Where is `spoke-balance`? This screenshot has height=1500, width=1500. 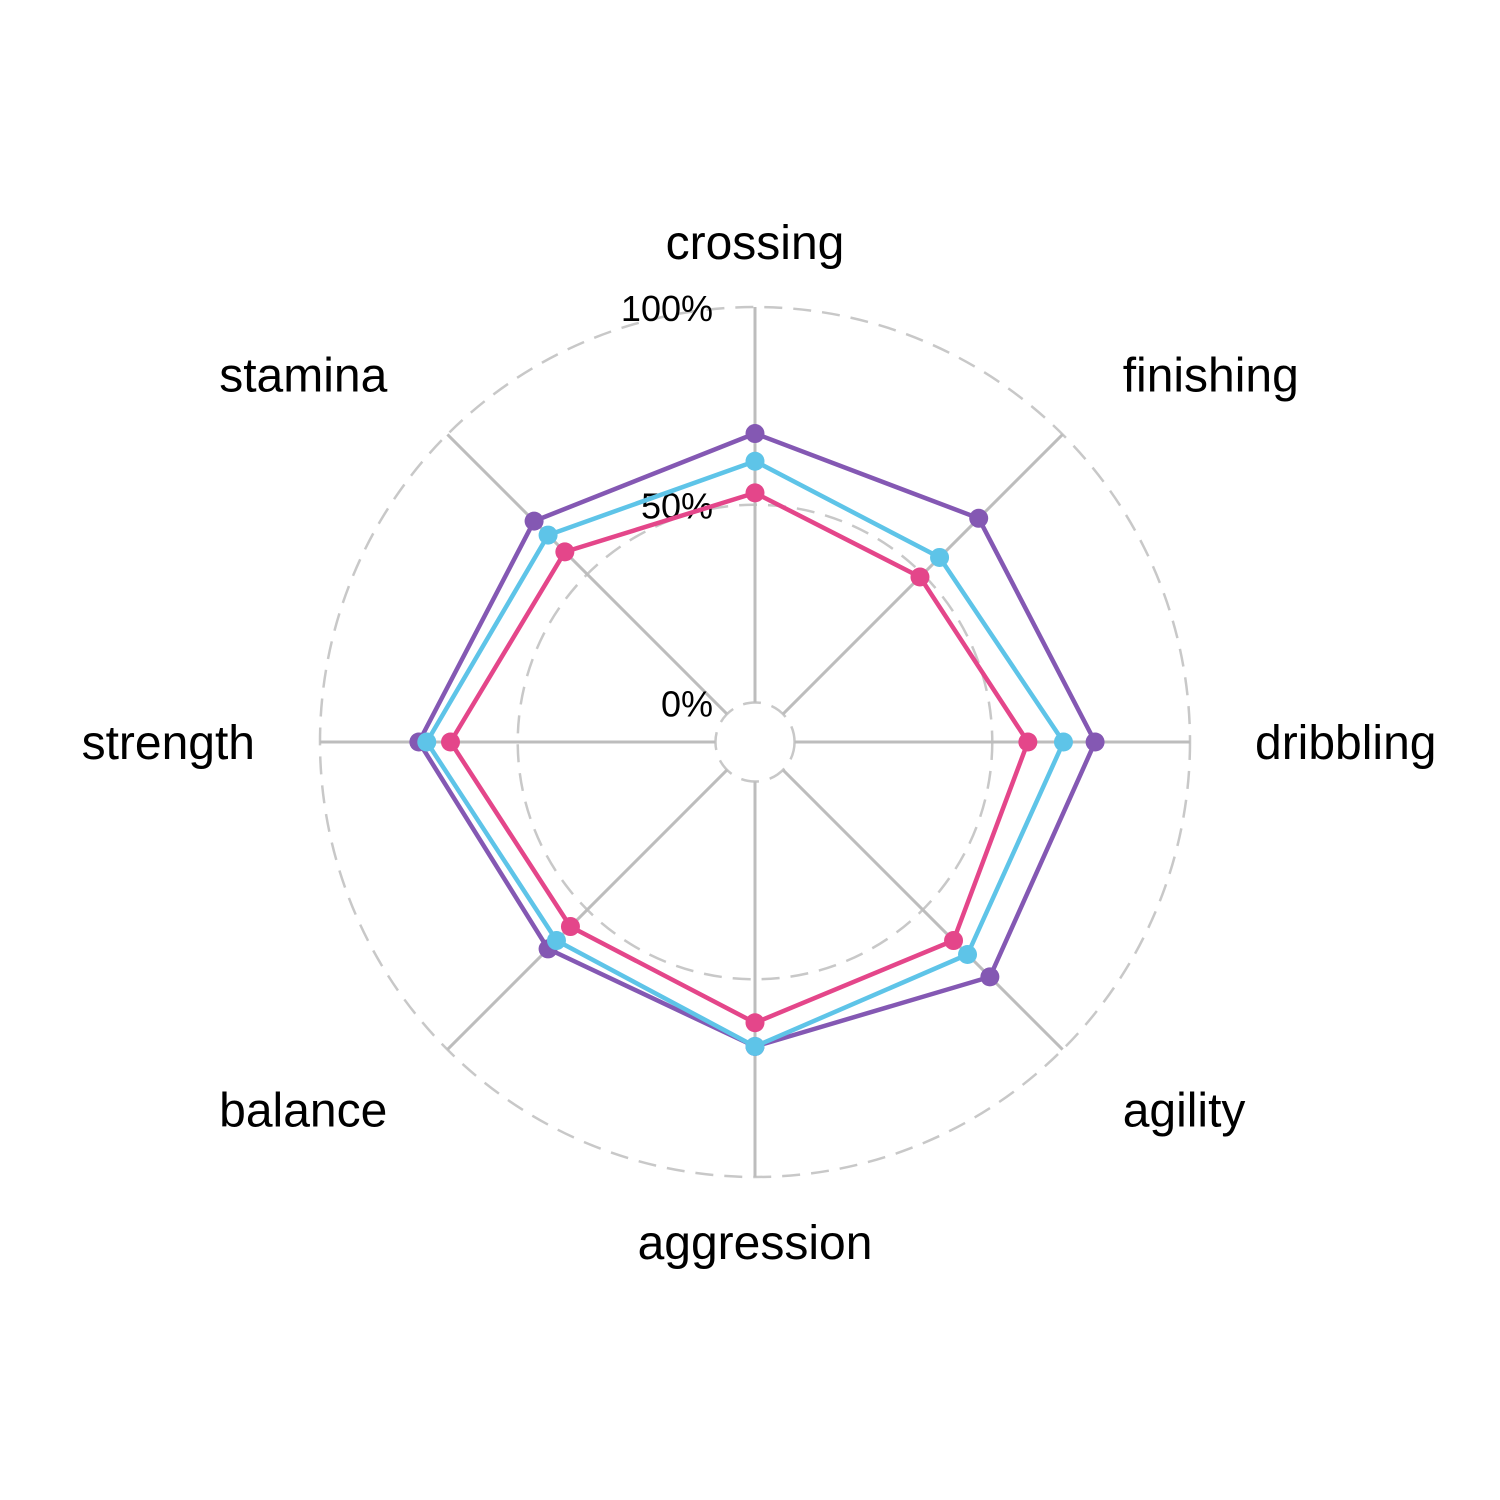 spoke-balance is located at coordinates (587, 909).